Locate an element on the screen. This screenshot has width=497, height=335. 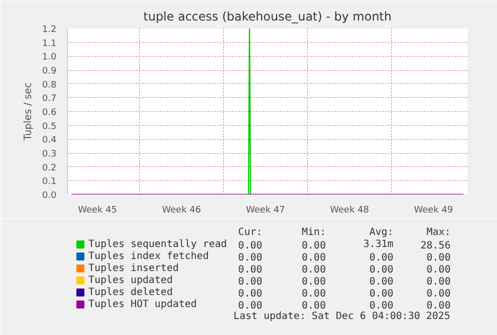
y-tick-label: 1.2 is located at coordinates (49, 30).